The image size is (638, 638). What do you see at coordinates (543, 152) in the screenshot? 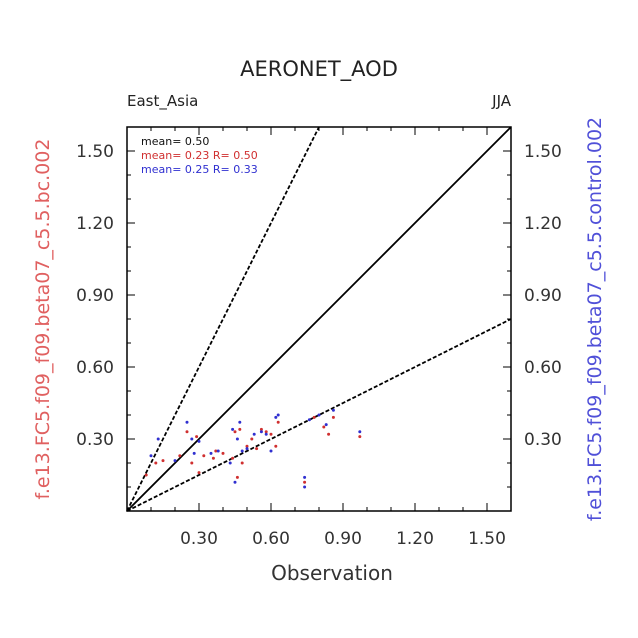
I see `y-tick-label-right: 1.50` at bounding box center [543, 152].